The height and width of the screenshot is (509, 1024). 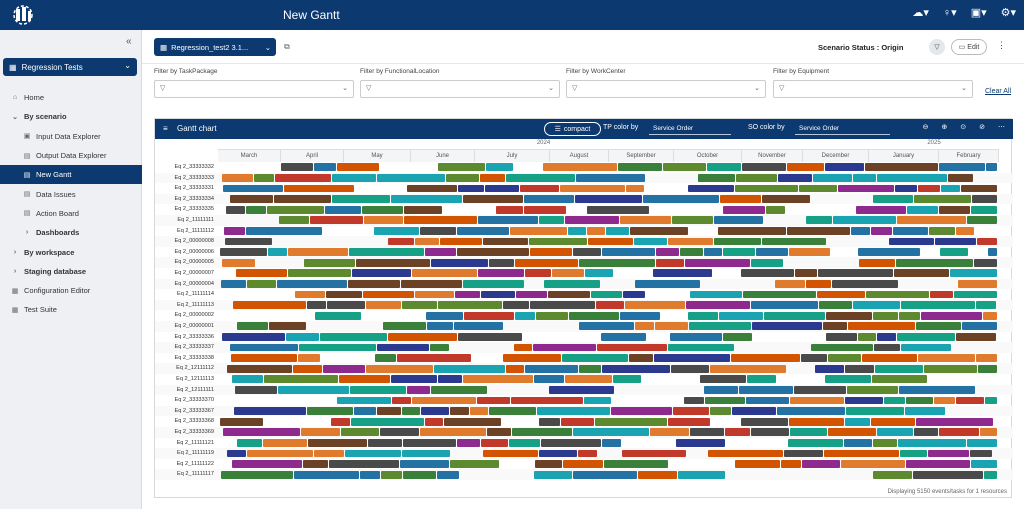 I want to click on zoom-reset-icon: ⊘, so click(x=982, y=127).